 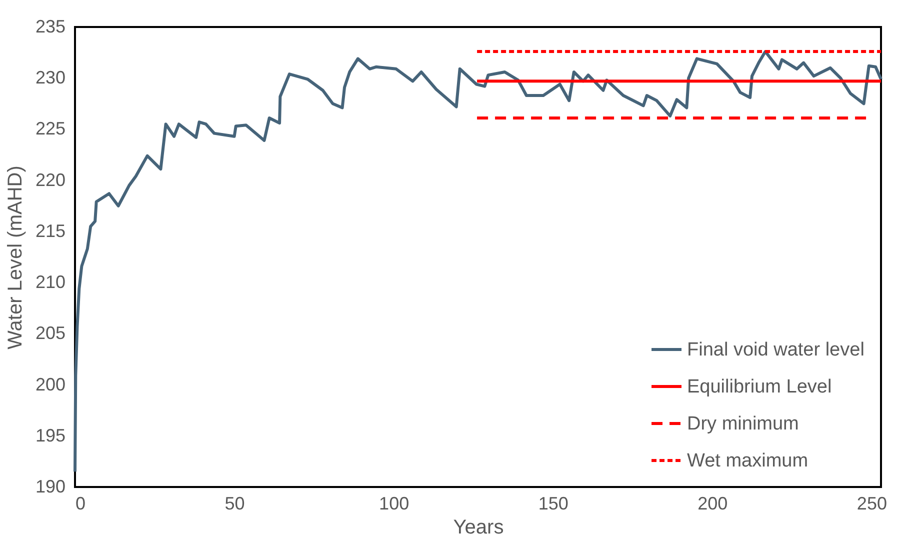 I want to click on x-tick-label: 0, so click(x=81, y=504).